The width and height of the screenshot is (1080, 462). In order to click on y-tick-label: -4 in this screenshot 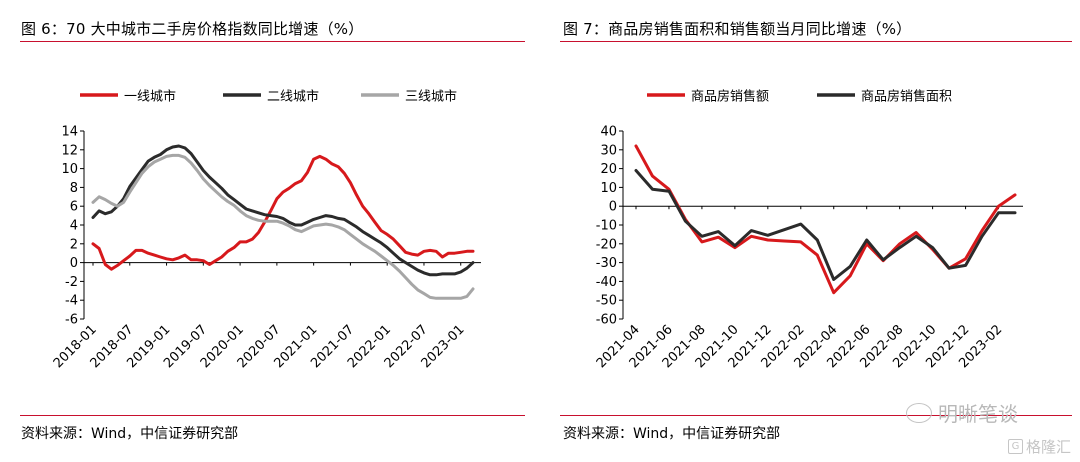, I will do `click(71, 301)`.